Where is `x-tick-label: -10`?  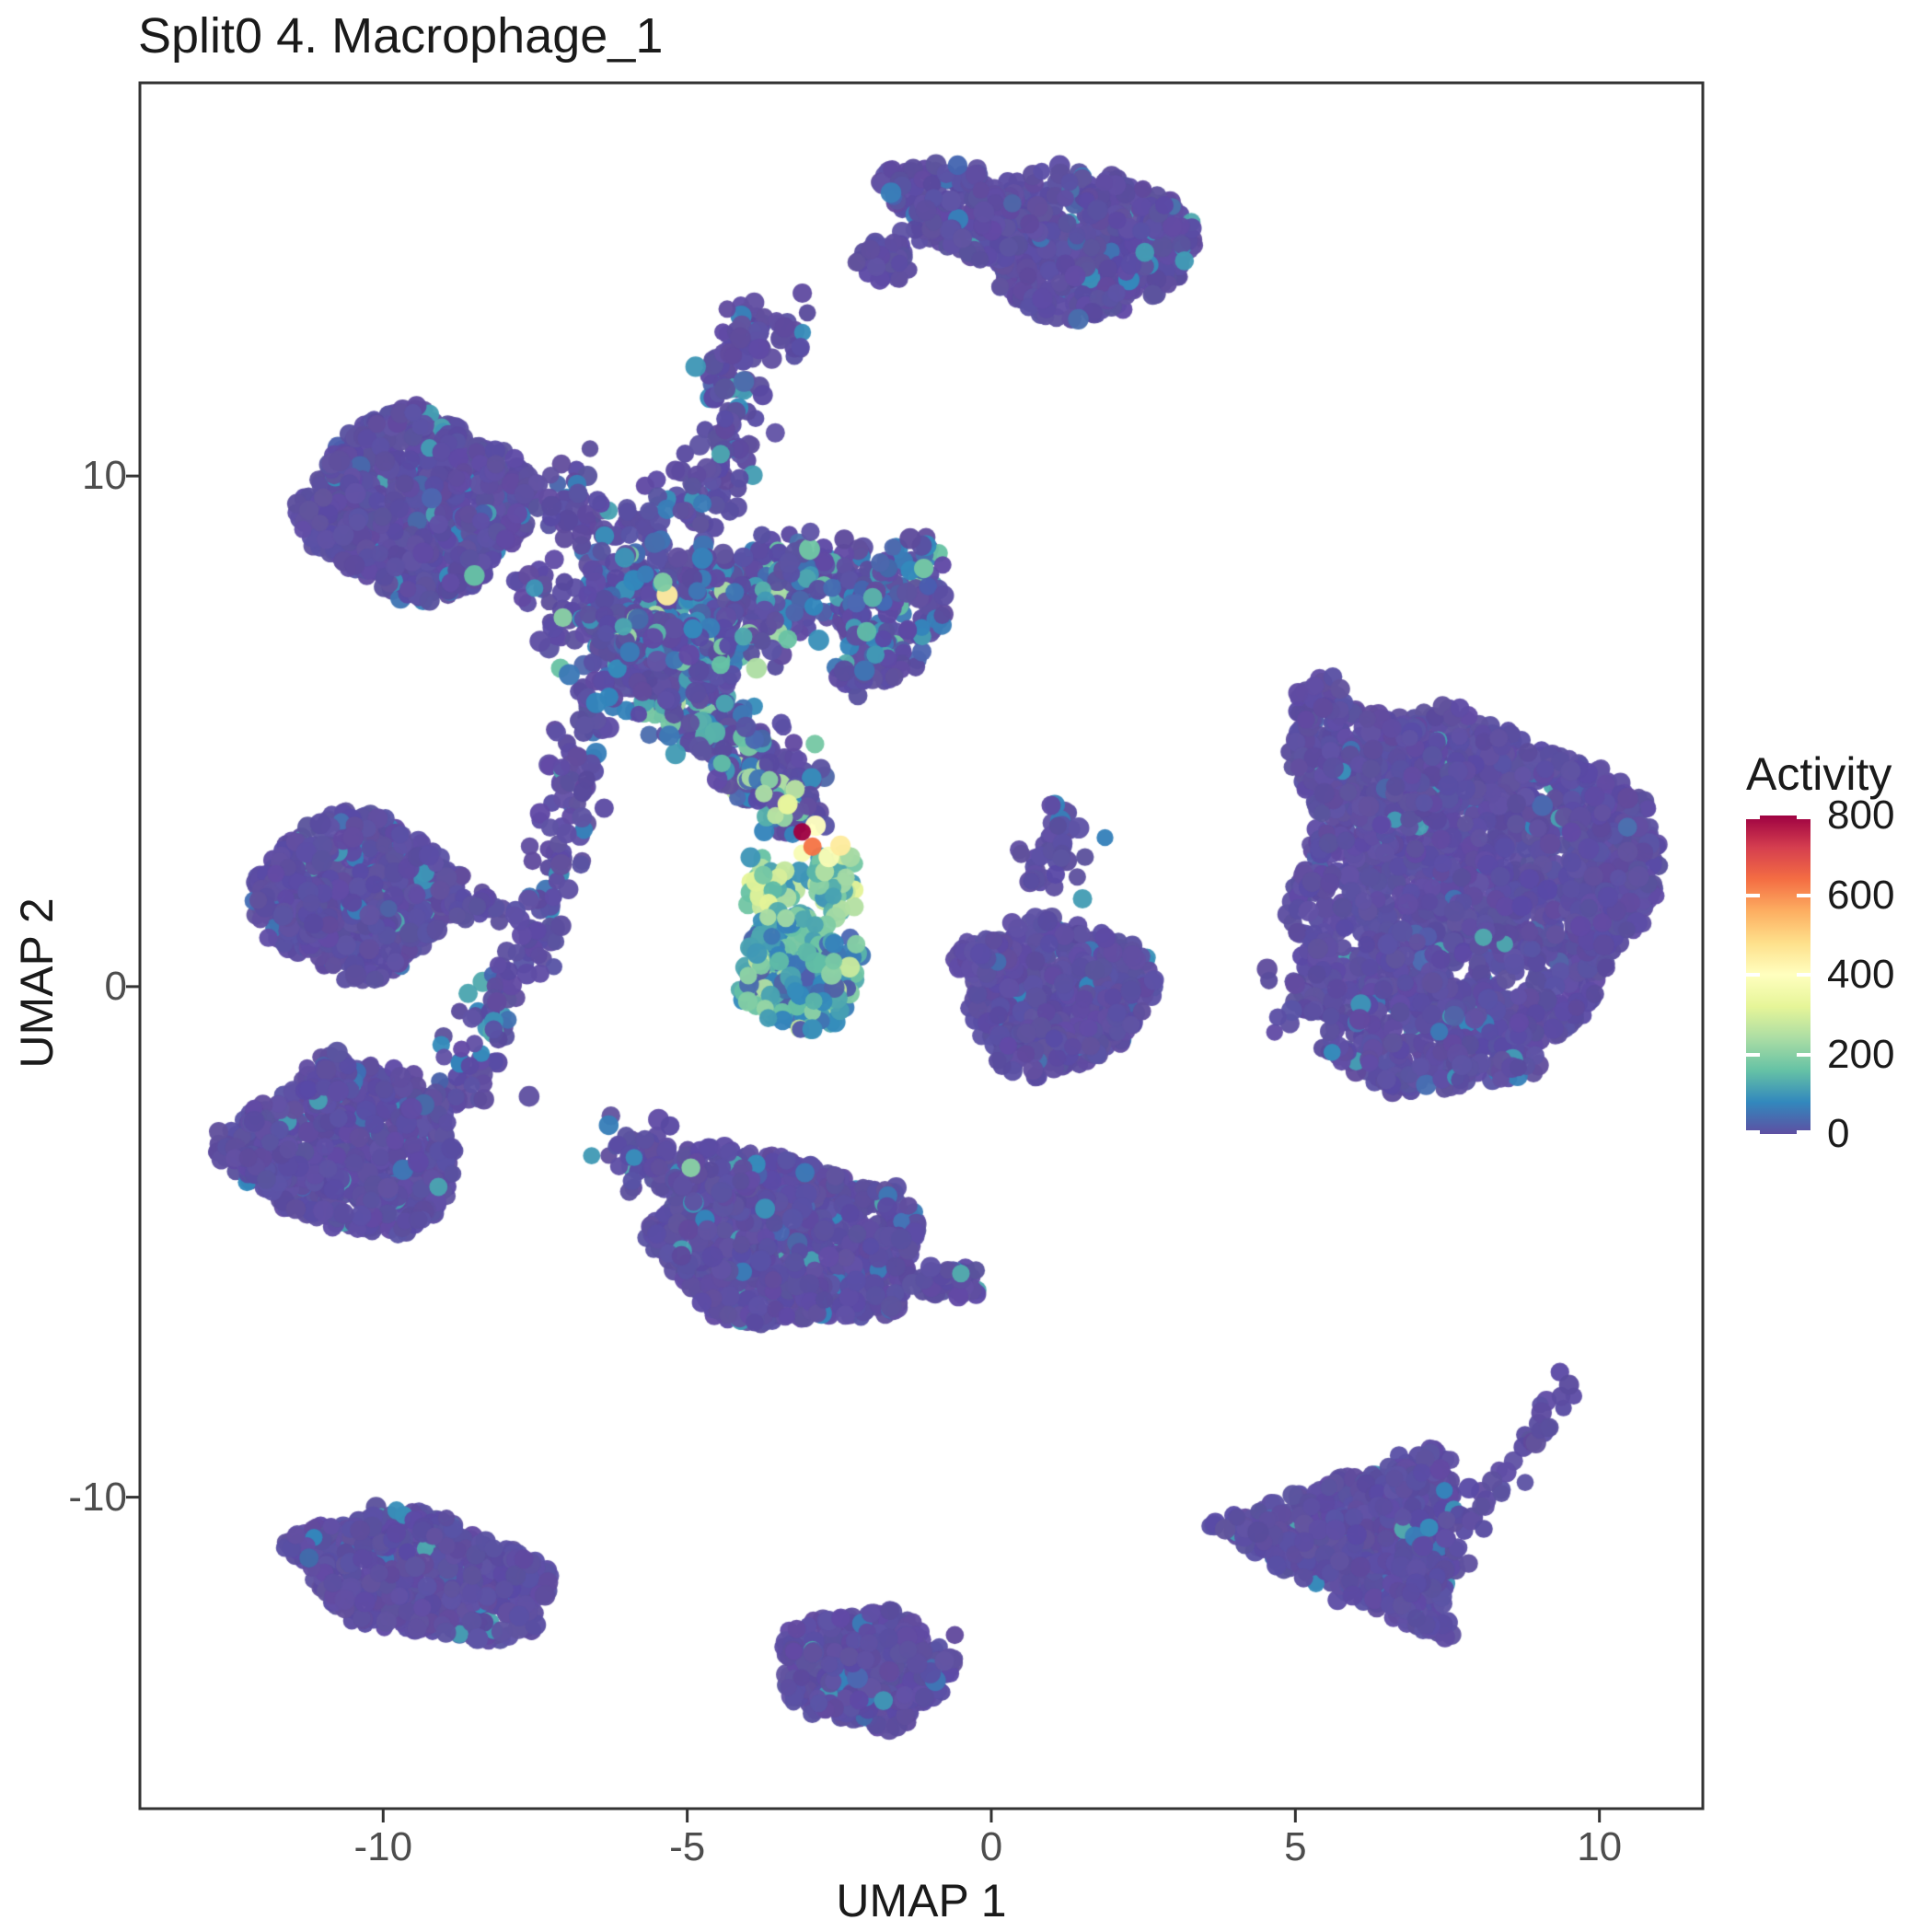 x-tick-label: -10 is located at coordinates (383, 1847).